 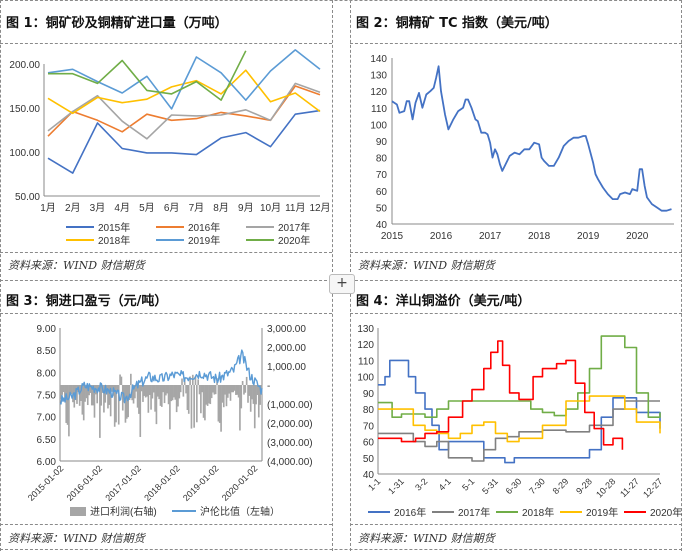 What do you see at coordinates (47, 440) in the screenshot?
I see `y-left-tick-label: 6.50` at bounding box center [47, 440].